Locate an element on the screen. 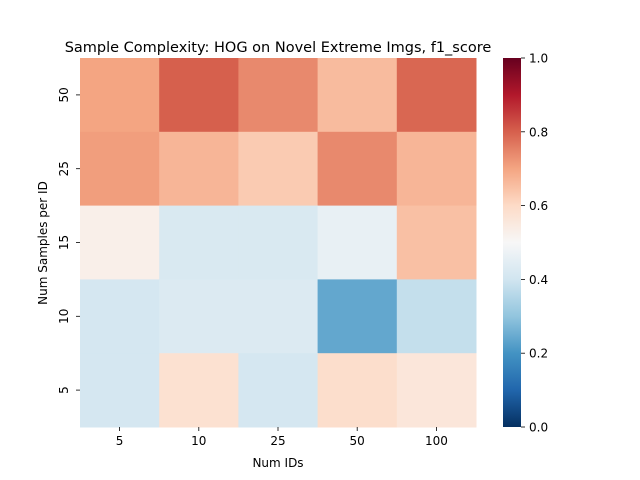  x-axis-label: Num IDs is located at coordinates (277, 463).